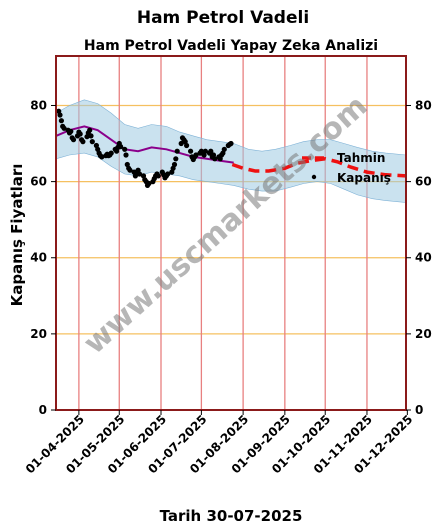 This screenshot has height=532, width=446. Describe the element at coordinates (361, 158) in the screenshot. I see `legend-label-forecast: Tahmin` at that location.